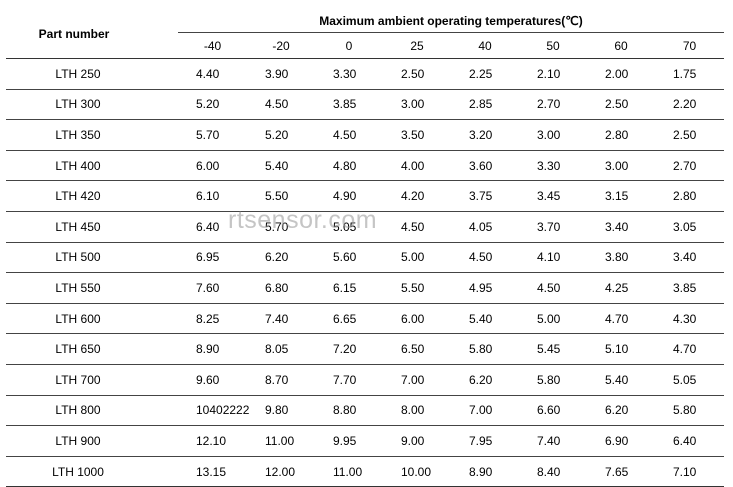  What do you see at coordinates (349, 166) in the screenshot?
I see `current-value-cell: 4.80` at bounding box center [349, 166].